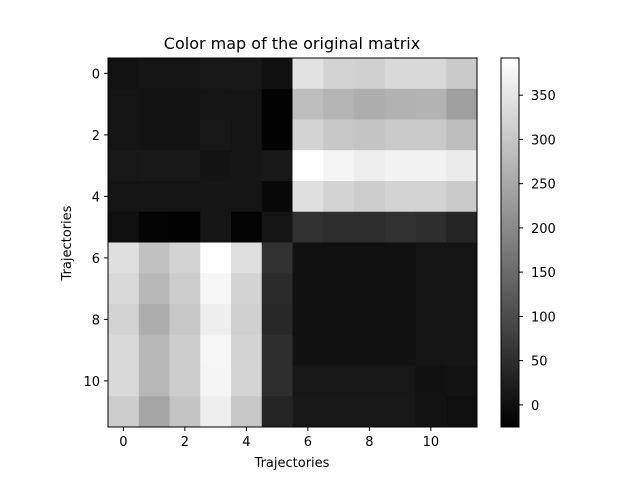 The image size is (640, 485). Describe the element at coordinates (95, 228) in the screenshot. I see `y-axis-ticks: 0 2 4 6 8 10` at that location.